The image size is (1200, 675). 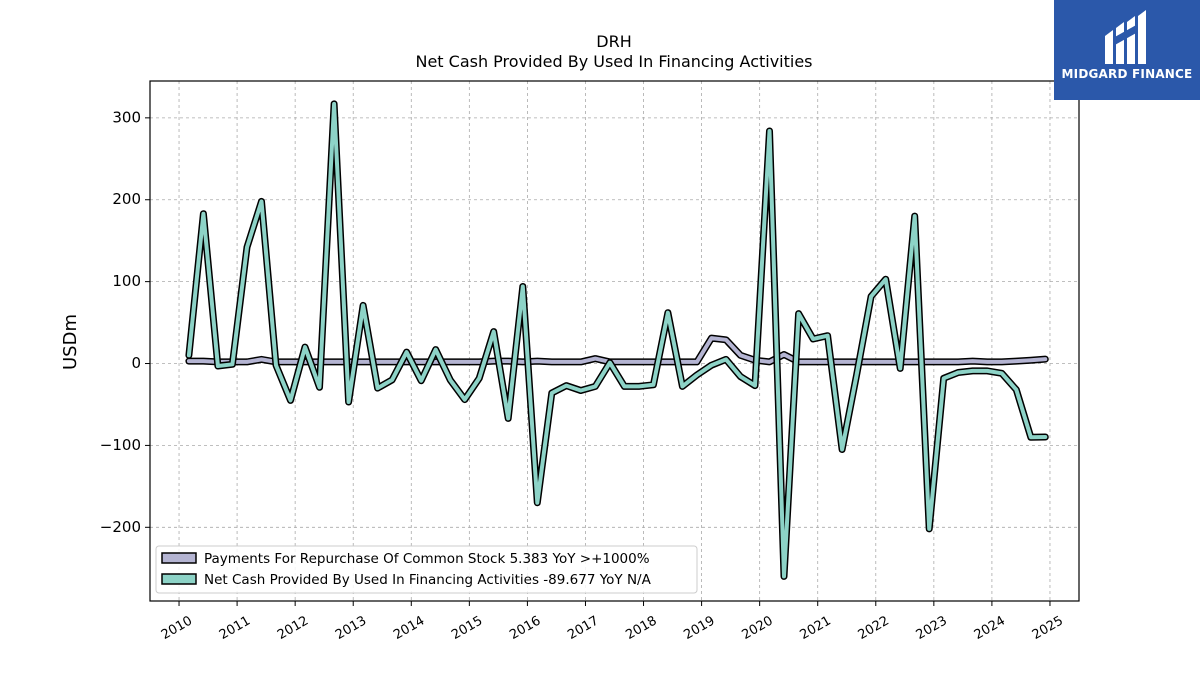 What do you see at coordinates (120, 527) in the screenshot?
I see `y-tick-label: −200` at bounding box center [120, 527].